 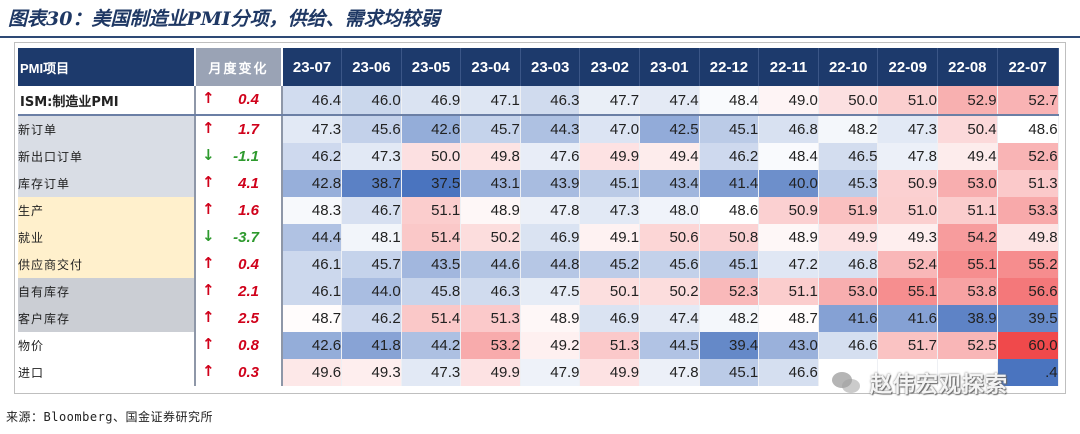 What do you see at coordinates (224, 19) in the screenshot?
I see `figure-title: 图表30：美国制造业PMI分项，供给、需求均较弱` at bounding box center [224, 19].